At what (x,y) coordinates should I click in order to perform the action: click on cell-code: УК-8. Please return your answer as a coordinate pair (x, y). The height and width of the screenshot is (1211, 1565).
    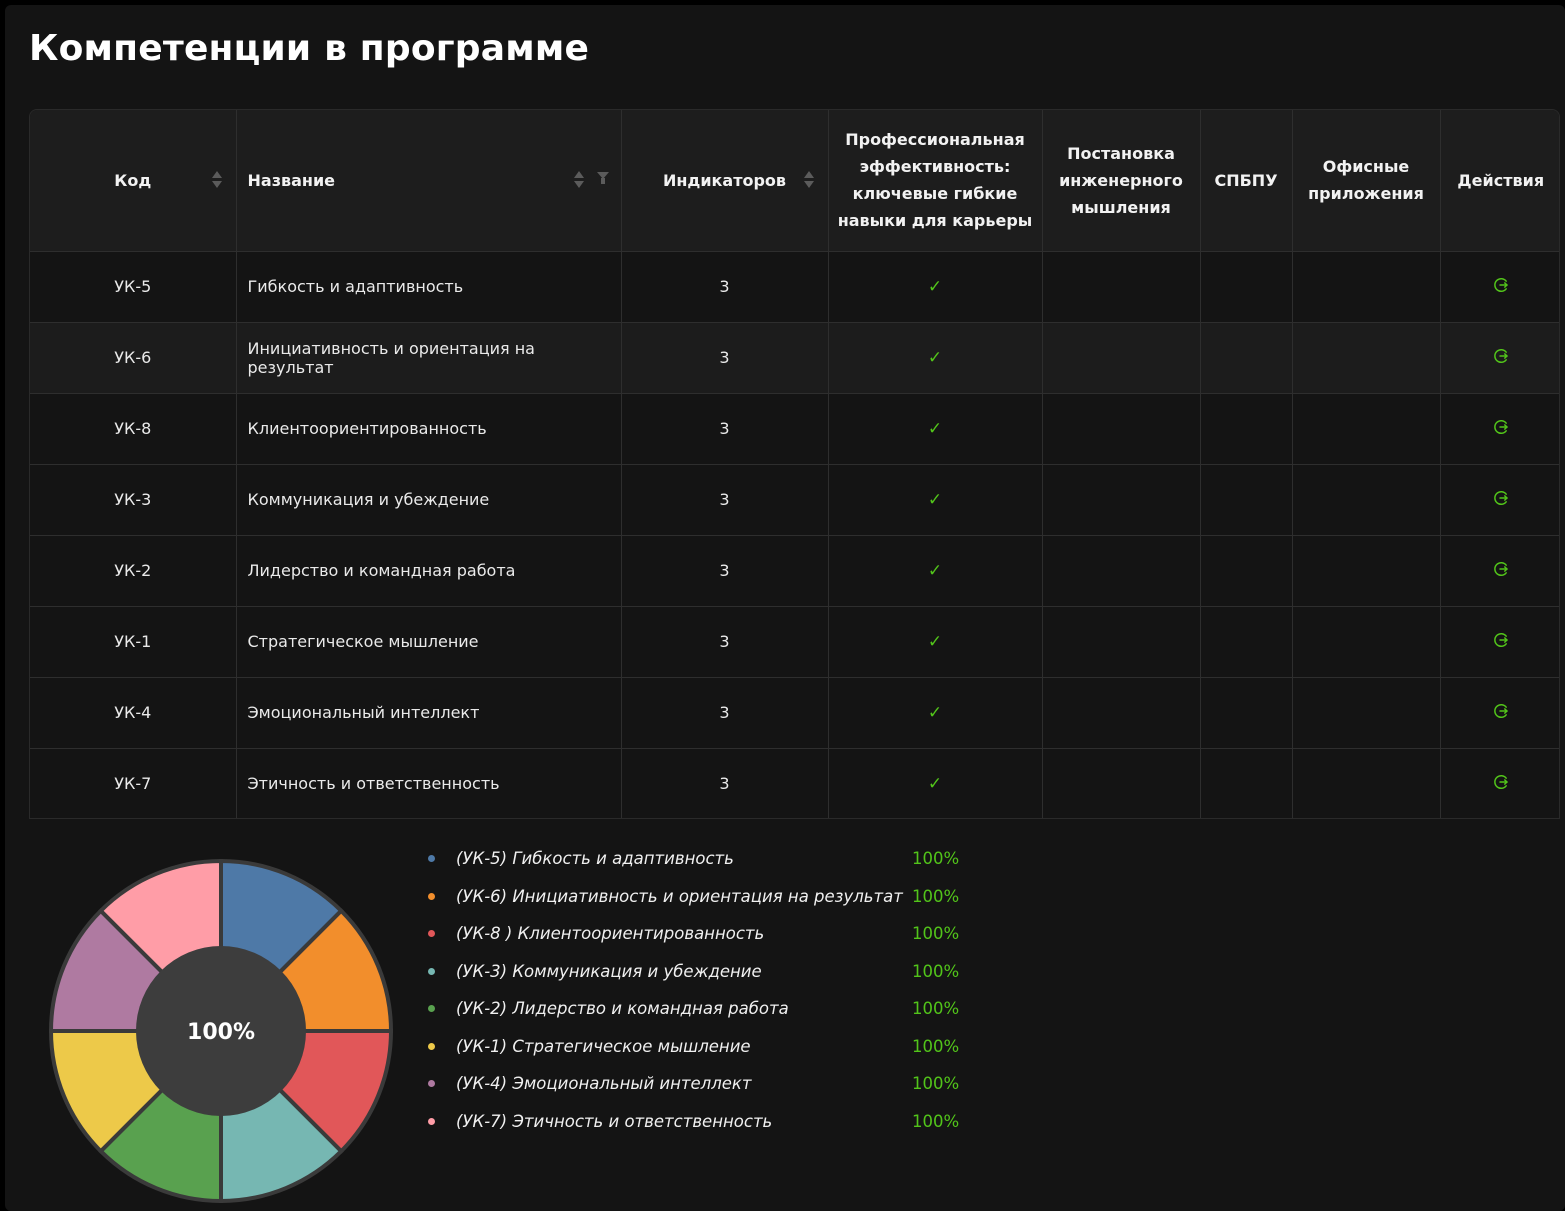
    Looking at the image, I should click on (133, 429).